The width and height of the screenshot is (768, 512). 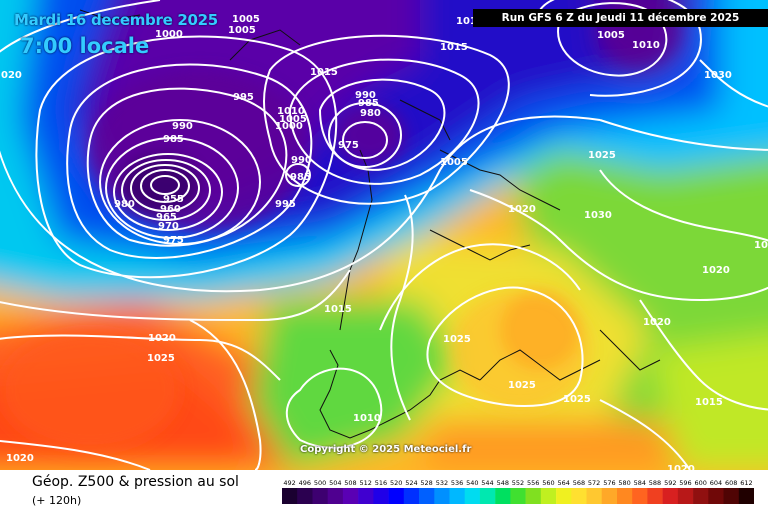 I want to click on forecast-time: 7:00 locale, so click(x=85, y=46).